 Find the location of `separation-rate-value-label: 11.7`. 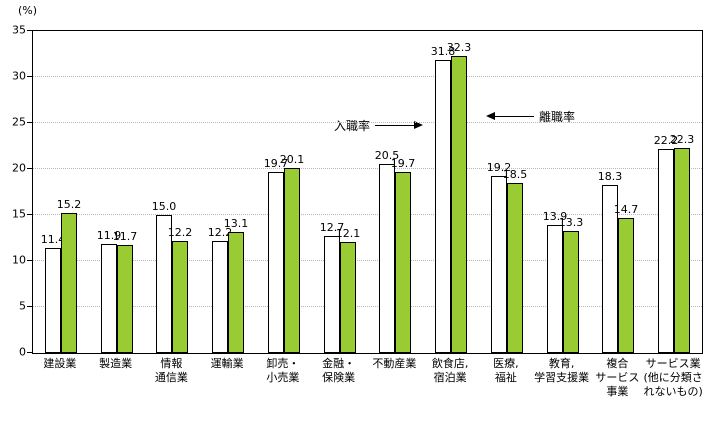

separation-rate-value-label: 11.7 is located at coordinates (125, 236).